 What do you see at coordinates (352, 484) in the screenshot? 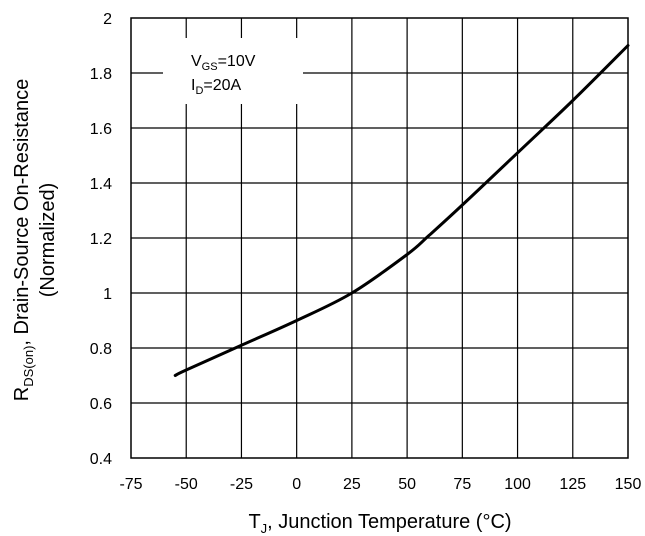
I see `x-tick-label: 25` at bounding box center [352, 484].